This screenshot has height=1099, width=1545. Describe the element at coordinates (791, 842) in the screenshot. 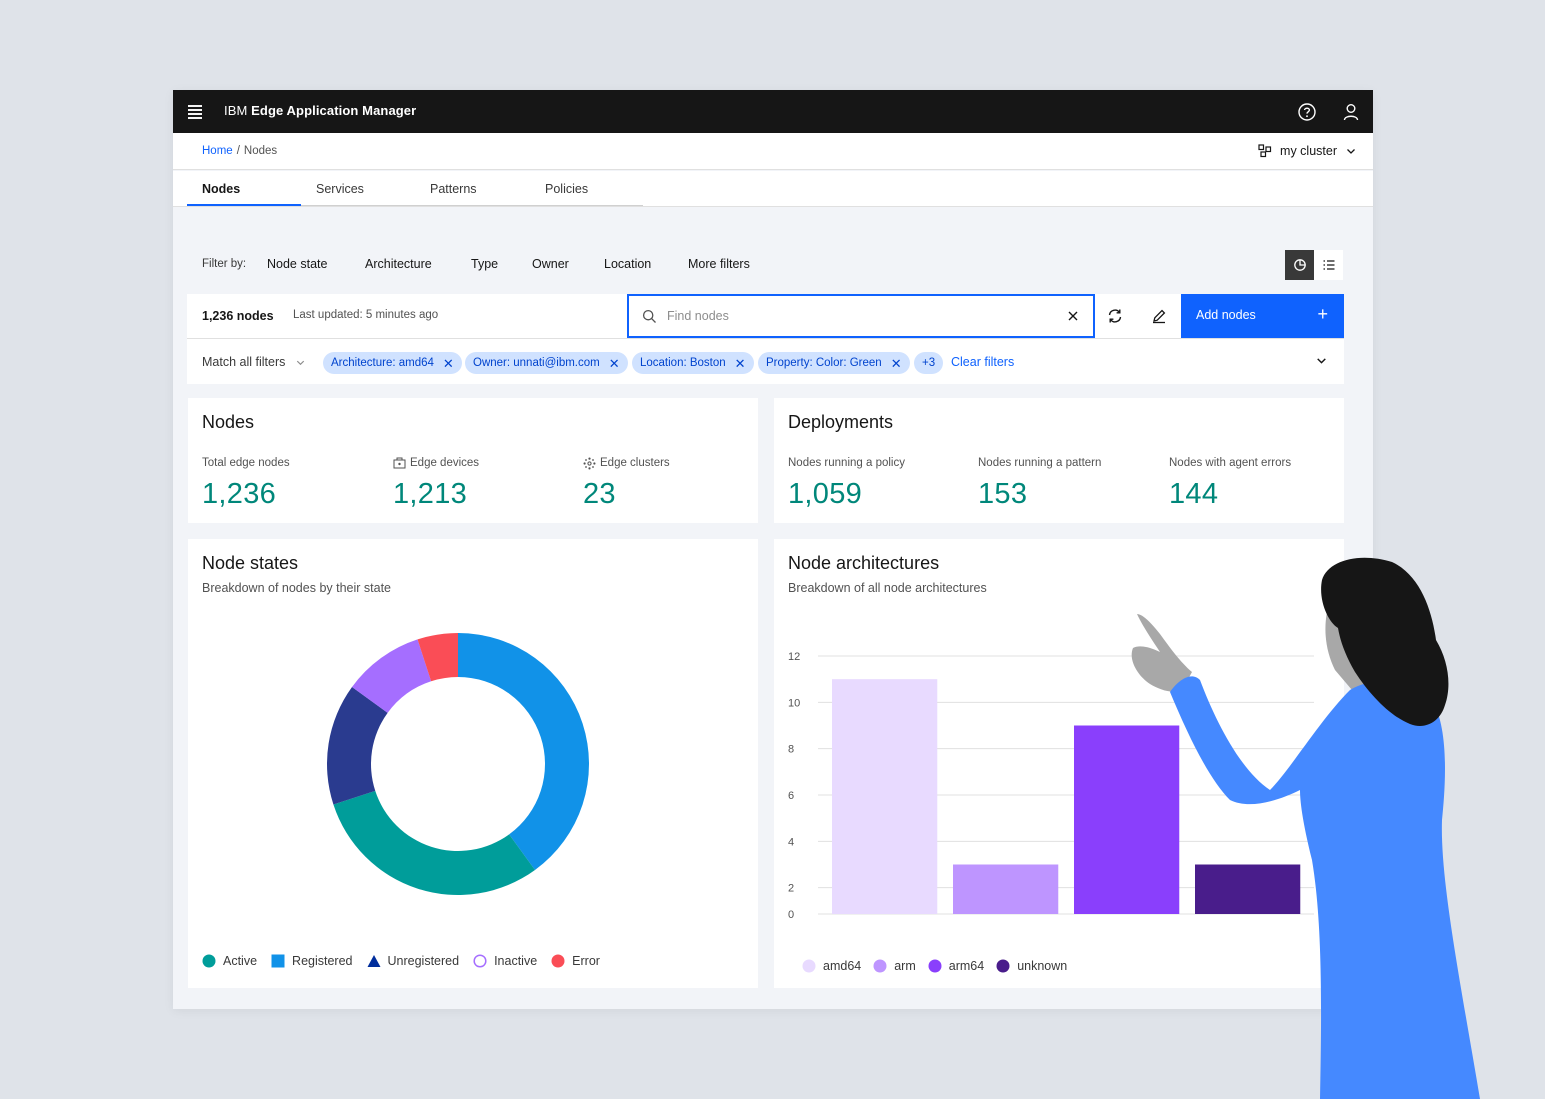

I see `y-tick-label: 4` at that location.